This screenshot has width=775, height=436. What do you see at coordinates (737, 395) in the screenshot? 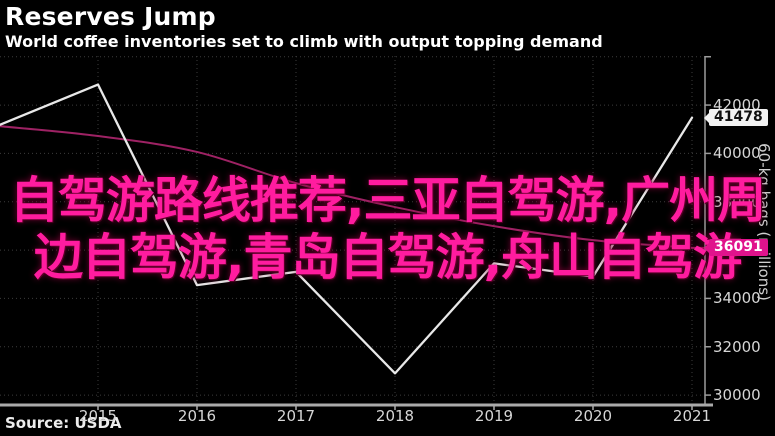
I see `y-tick-label: 30000` at bounding box center [737, 395].